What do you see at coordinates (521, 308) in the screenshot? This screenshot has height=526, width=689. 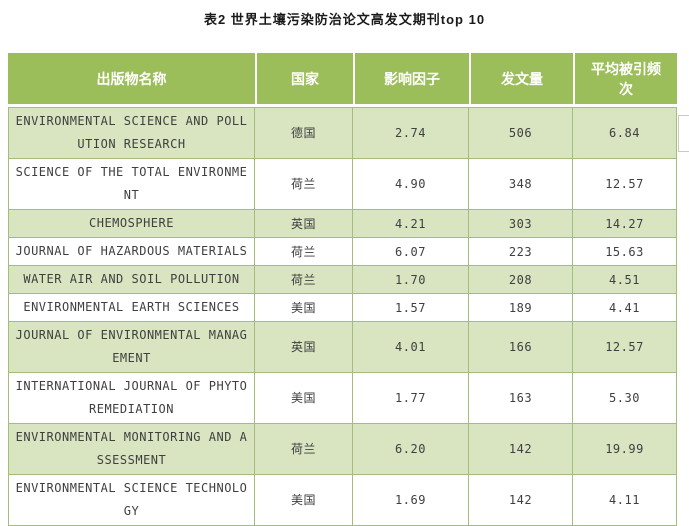 I see `cell-publication-count: 189` at bounding box center [521, 308].